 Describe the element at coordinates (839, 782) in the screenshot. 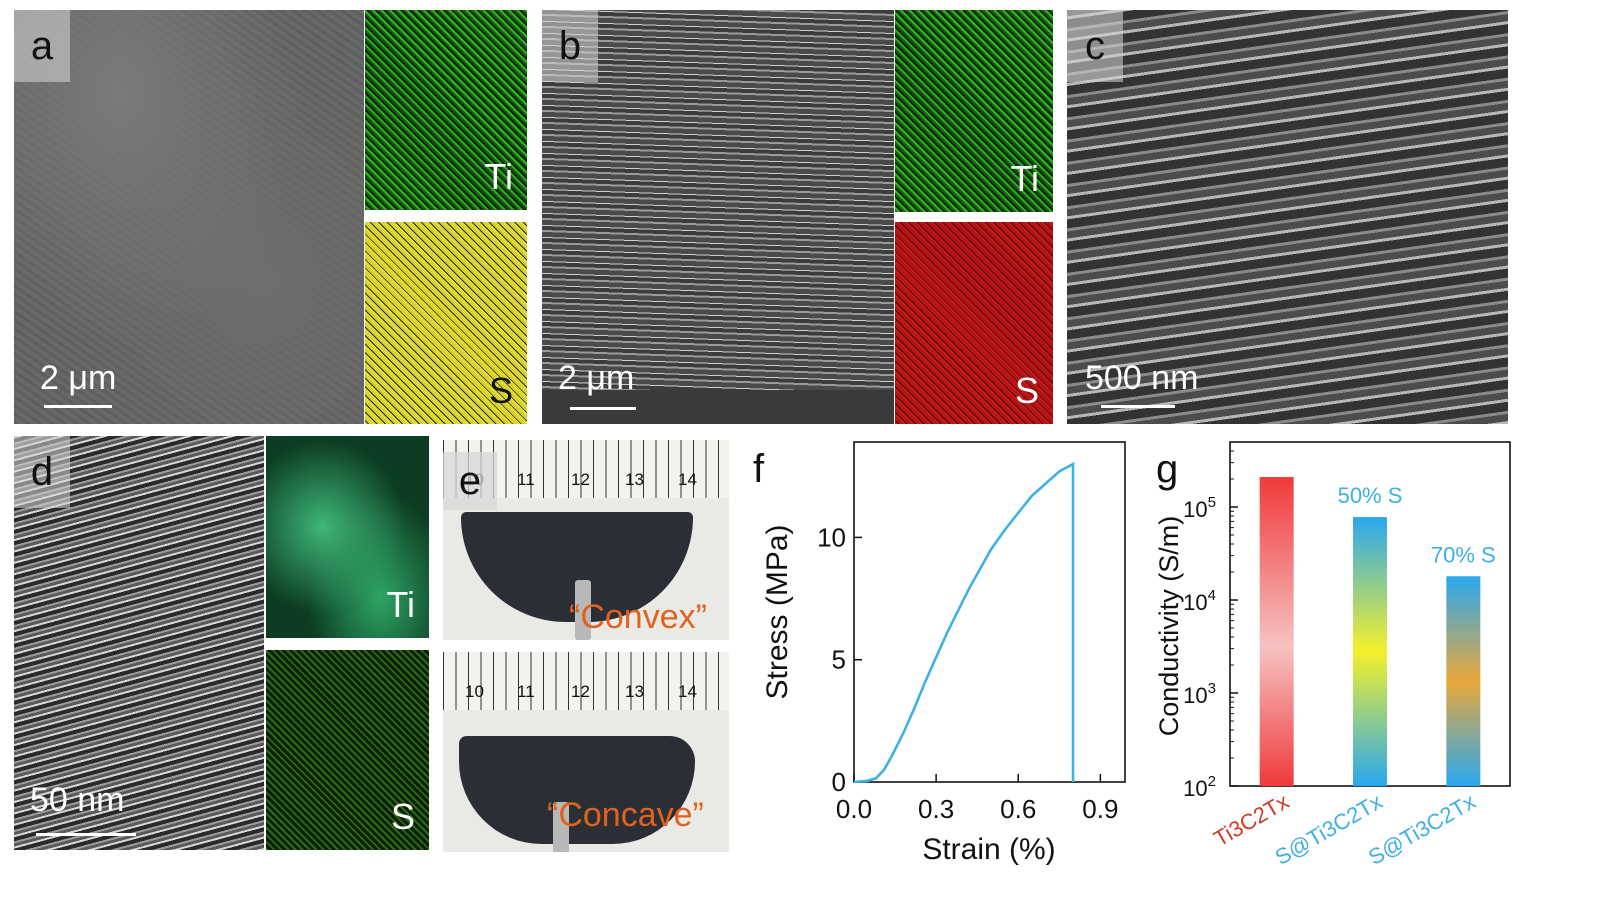

I see `y-tick-label: 0` at that location.